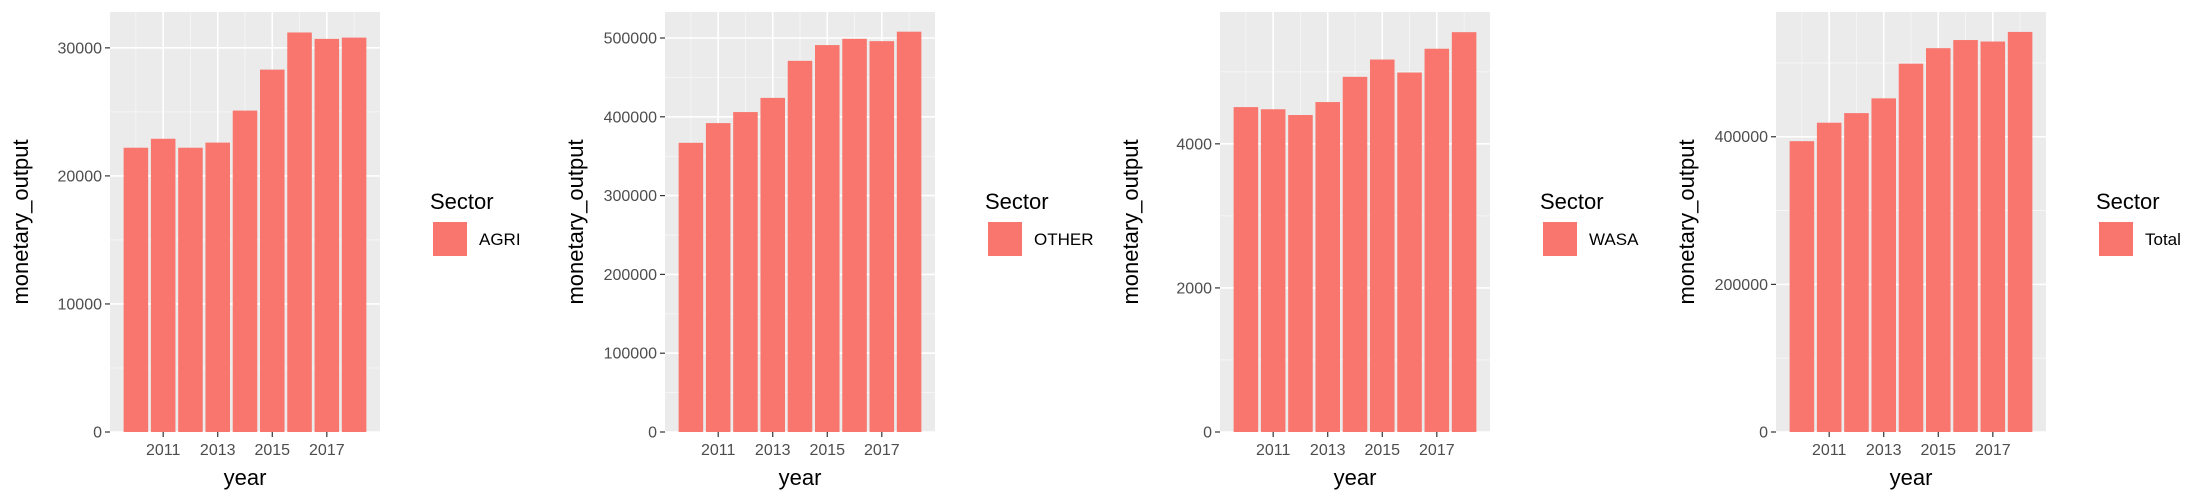  Describe the element at coordinates (80, 304) in the screenshot. I see `y-tick-label: 10000` at that location.